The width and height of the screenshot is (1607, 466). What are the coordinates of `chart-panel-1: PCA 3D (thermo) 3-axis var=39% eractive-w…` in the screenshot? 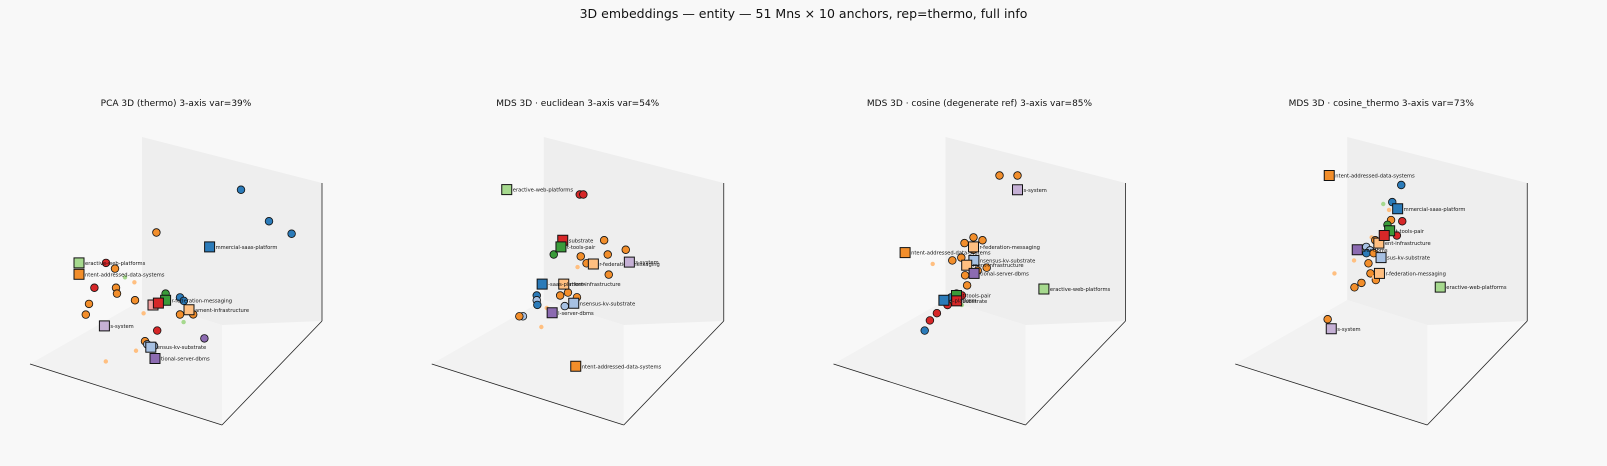 It's located at (176, 262).